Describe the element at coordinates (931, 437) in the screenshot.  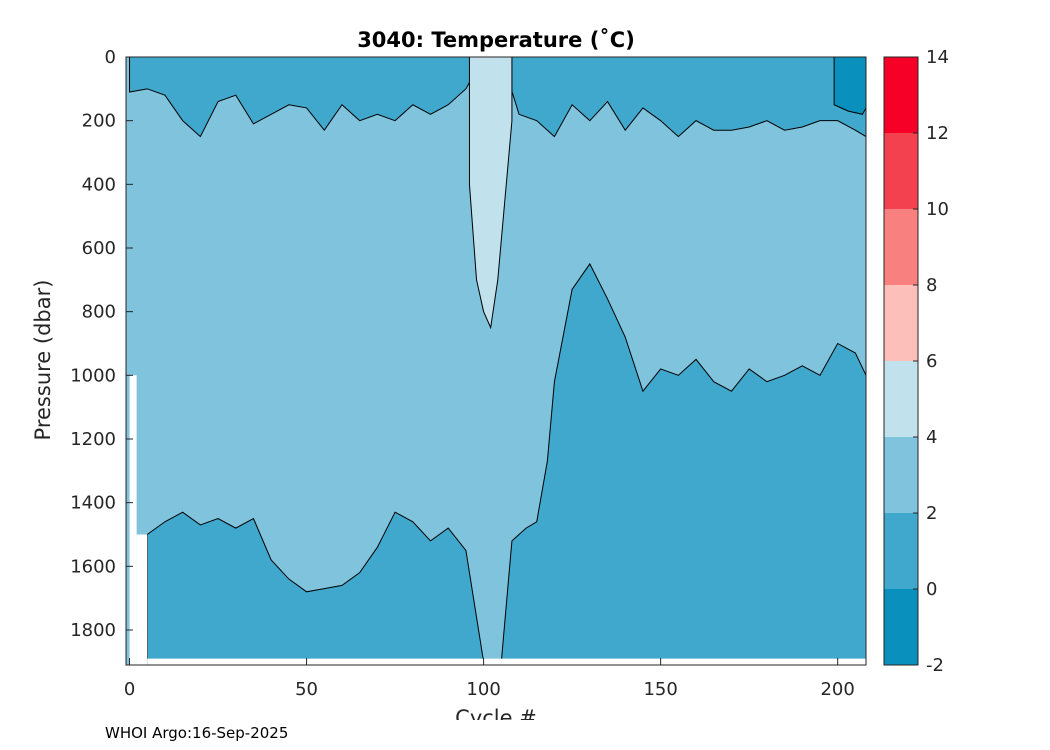
I see `colorbar-tick-label: 4` at that location.